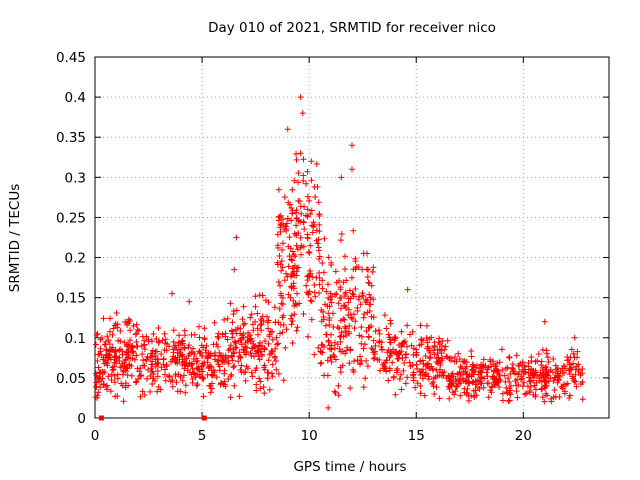 The width and height of the screenshot is (640, 480). What do you see at coordinates (523, 436) in the screenshot?
I see `x-tick-label: 20` at bounding box center [523, 436].